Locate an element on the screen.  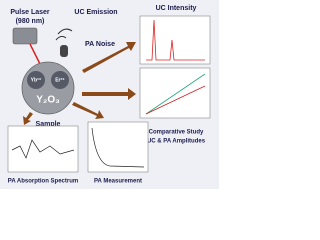
emission-waves is located at coordinates (64, 34).